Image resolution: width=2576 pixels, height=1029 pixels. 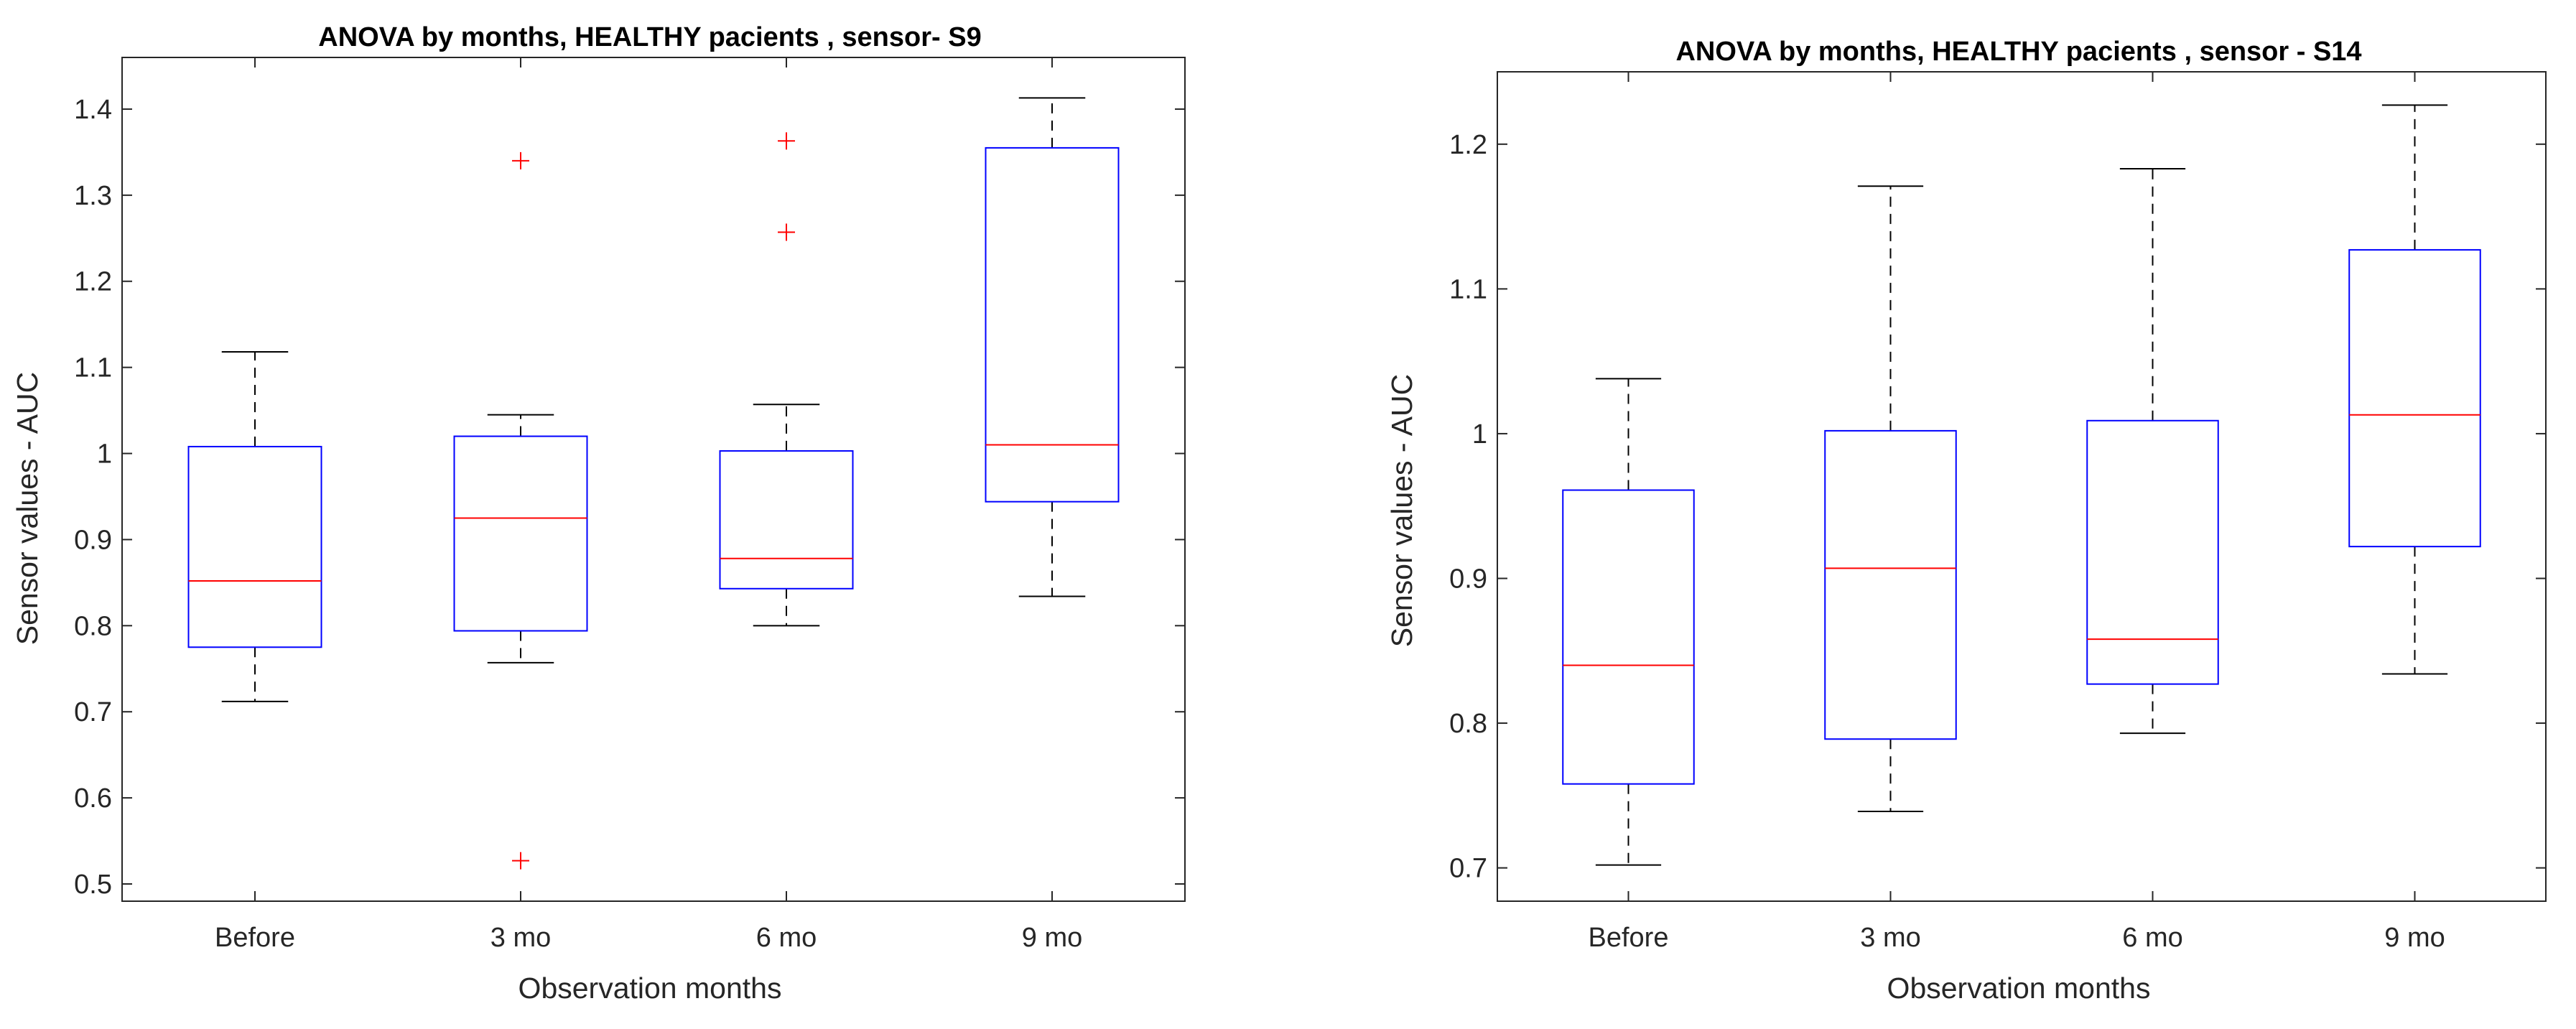 I want to click on y-tick-label: 0.5, so click(x=93, y=885).